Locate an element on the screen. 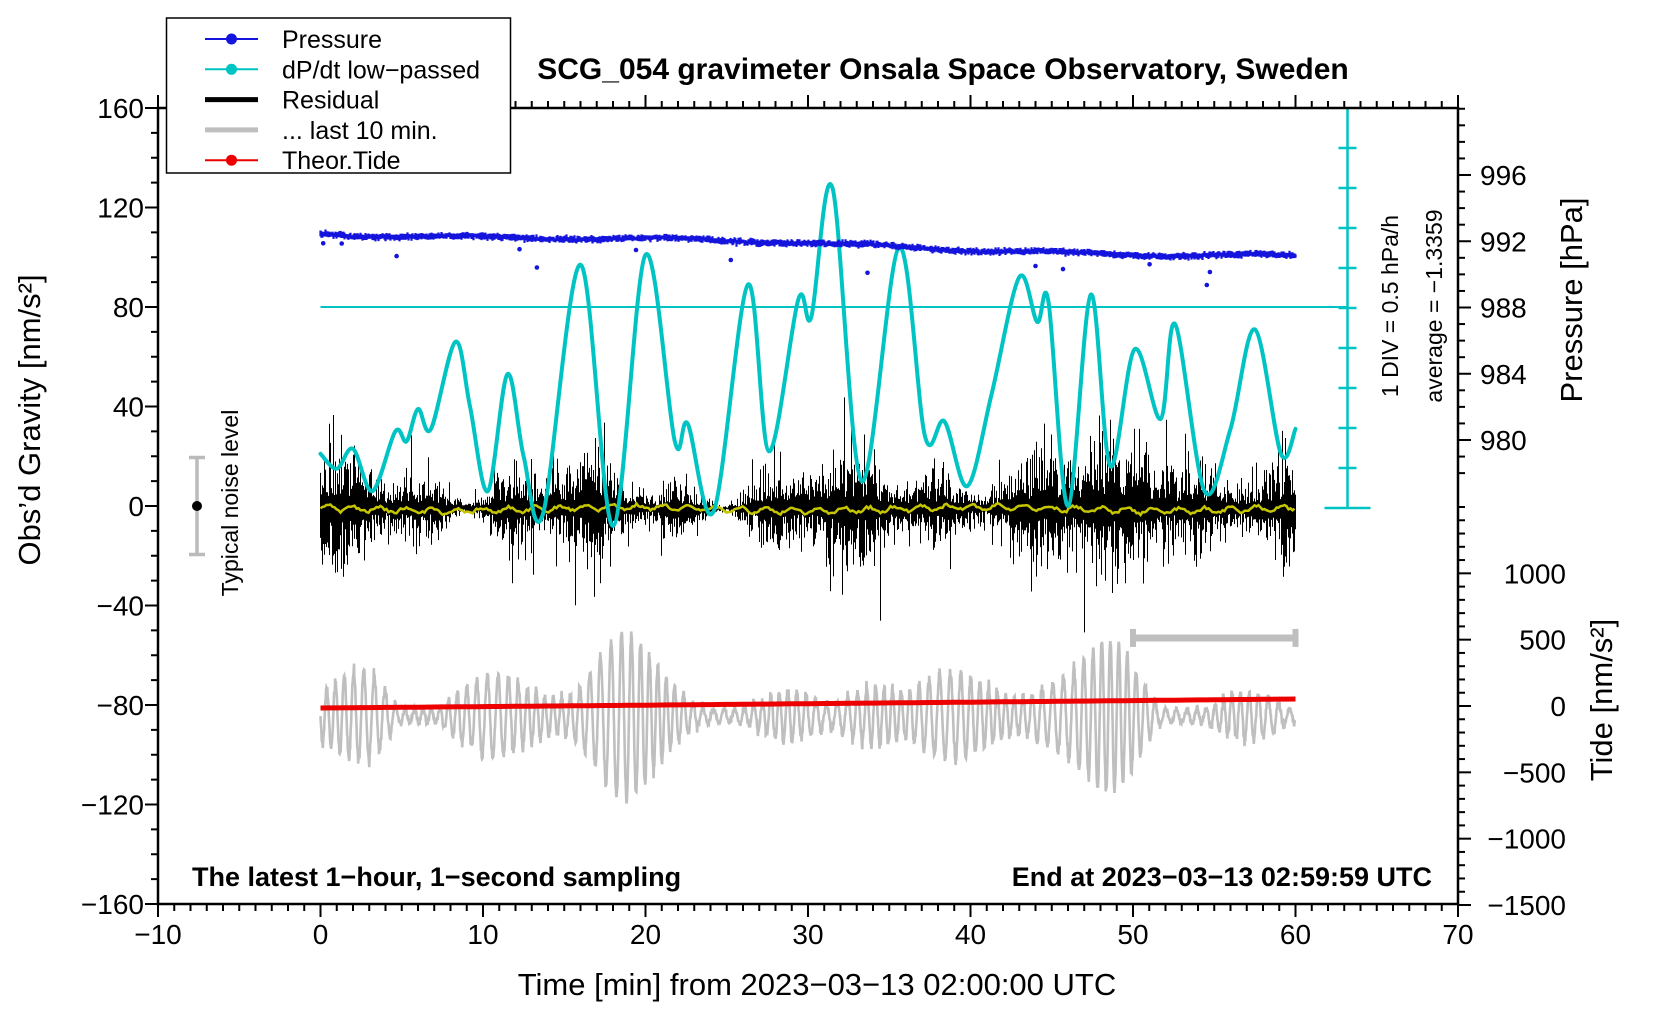 This screenshot has height=1025, width=1660. gravity-tick-label: 40 is located at coordinates (128, 407).